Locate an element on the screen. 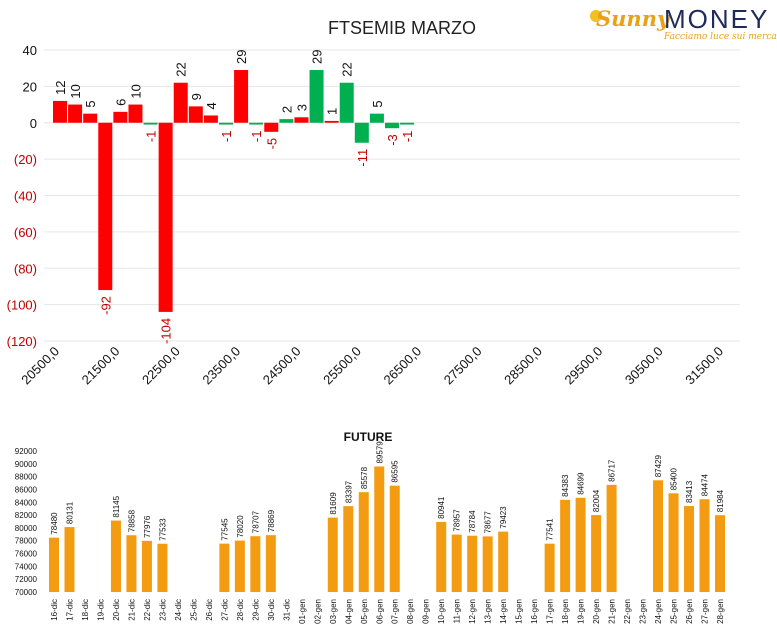 Image resolution: width=777 pixels, height=634 pixels. x-tick-label: 28-gen is located at coordinates (720, 611).